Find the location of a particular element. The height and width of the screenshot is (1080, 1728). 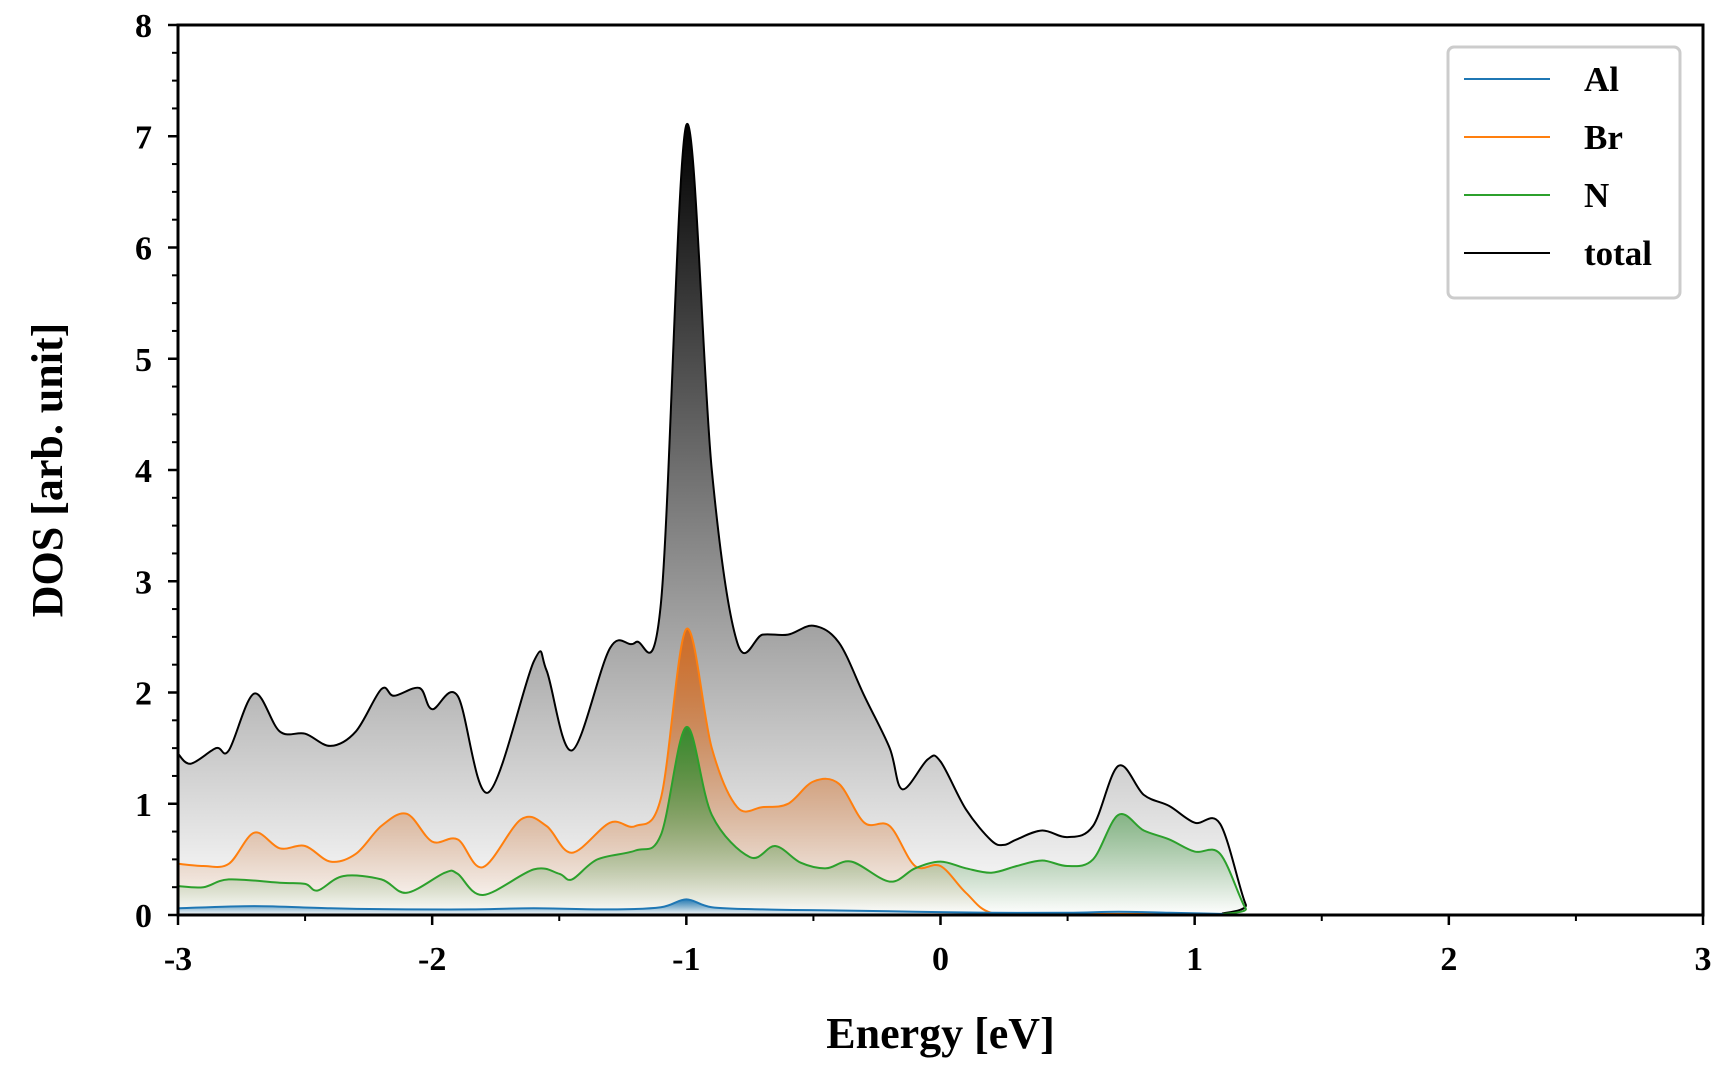

y-tick-label: 3 is located at coordinates (143, 582).